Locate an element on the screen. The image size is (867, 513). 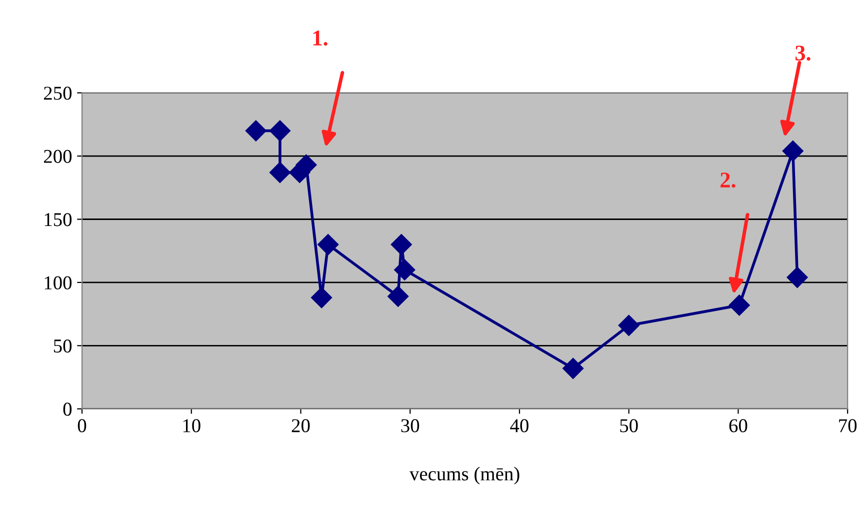
x-tick-label: 40 is located at coordinates (519, 425).